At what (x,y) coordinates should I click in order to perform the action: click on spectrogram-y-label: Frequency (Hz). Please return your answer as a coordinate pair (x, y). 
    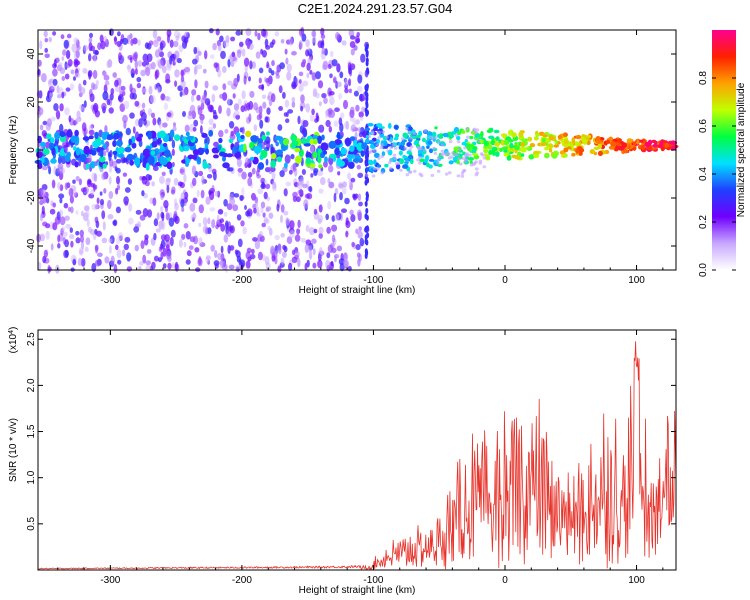
    Looking at the image, I should click on (13, 150).